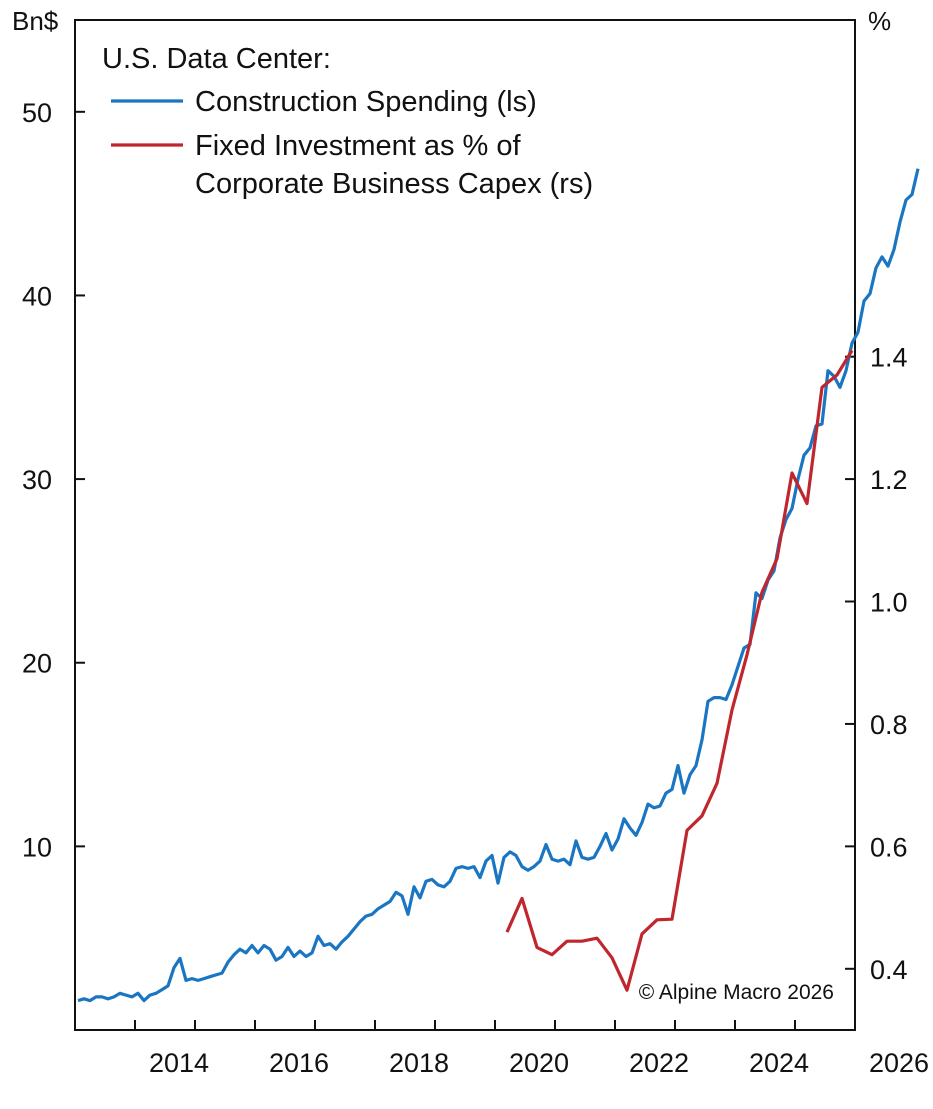  What do you see at coordinates (539, 1063) in the screenshot?
I see `x-tick-label: 2020` at bounding box center [539, 1063].